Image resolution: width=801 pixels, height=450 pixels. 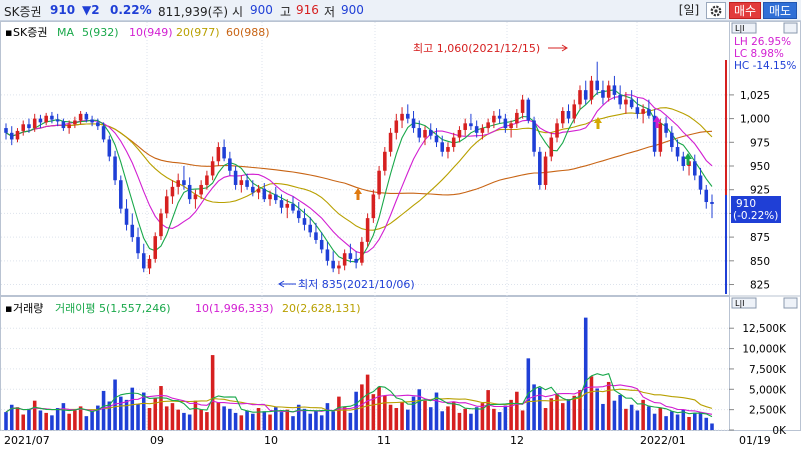 What do you see at coordinates (755, 120) in the screenshot?
I see `price-tick-label: 1,000` at bounding box center [755, 120].